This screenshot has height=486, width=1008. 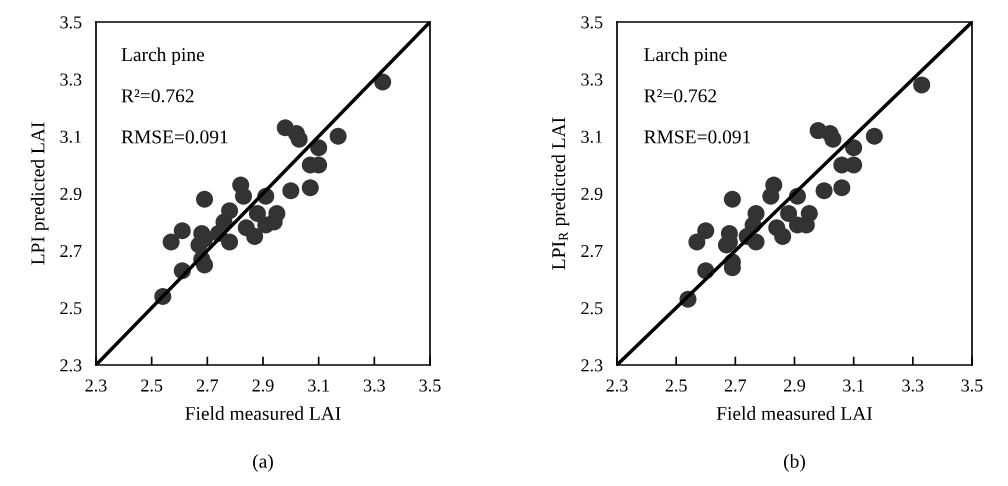 What do you see at coordinates (39, 193) in the screenshot?
I see `y-axis-title: LPI predicted LAI` at bounding box center [39, 193].